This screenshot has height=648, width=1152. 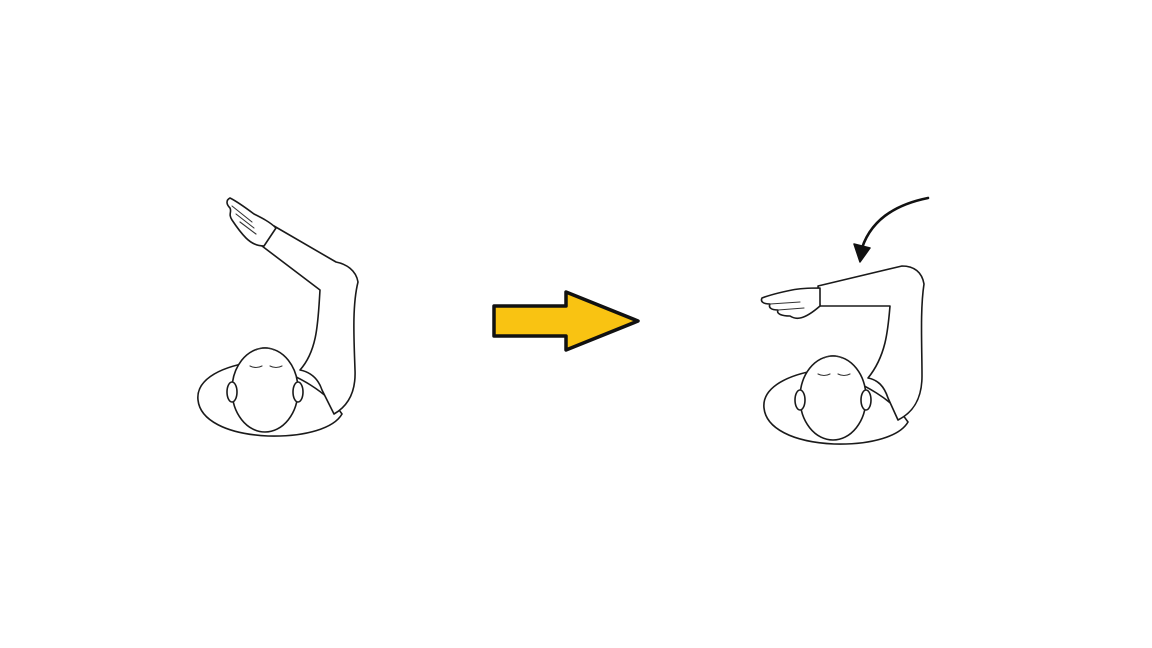 What do you see at coordinates (566, 321) in the screenshot?
I see `right-arrow-icon` at bounding box center [566, 321].